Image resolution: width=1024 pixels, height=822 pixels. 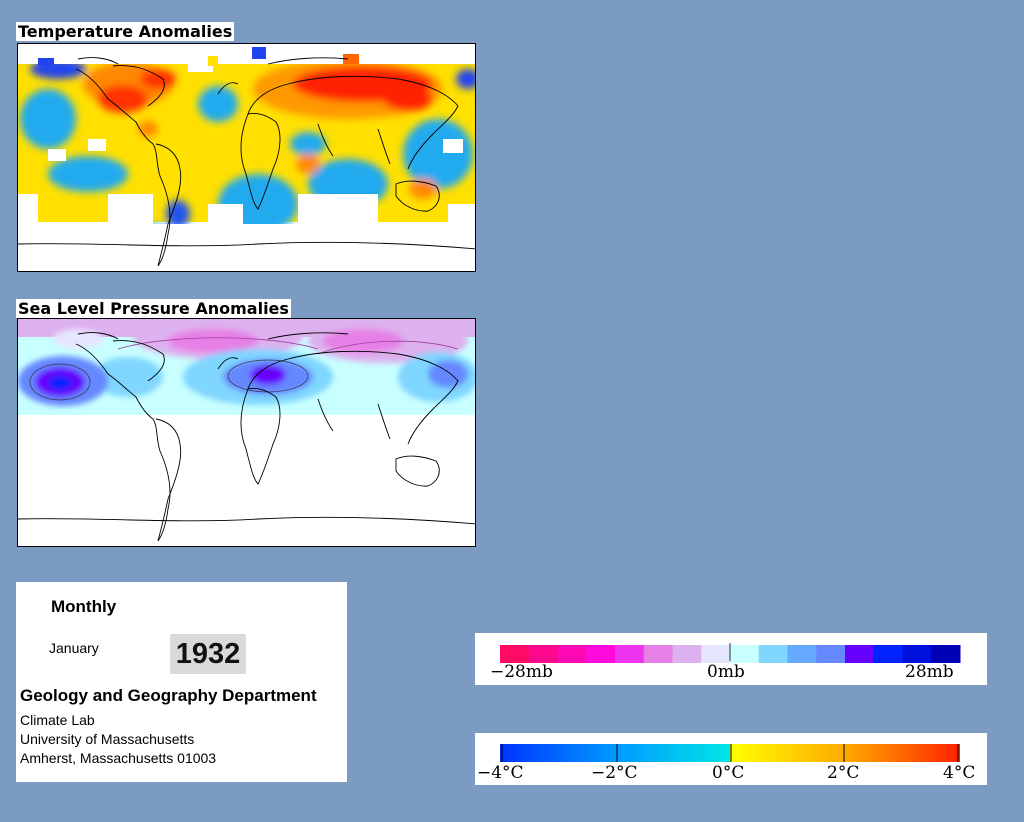 What do you see at coordinates (728, 773) in the screenshot?
I see `temperature-label-zero: 0°C` at bounding box center [728, 773].